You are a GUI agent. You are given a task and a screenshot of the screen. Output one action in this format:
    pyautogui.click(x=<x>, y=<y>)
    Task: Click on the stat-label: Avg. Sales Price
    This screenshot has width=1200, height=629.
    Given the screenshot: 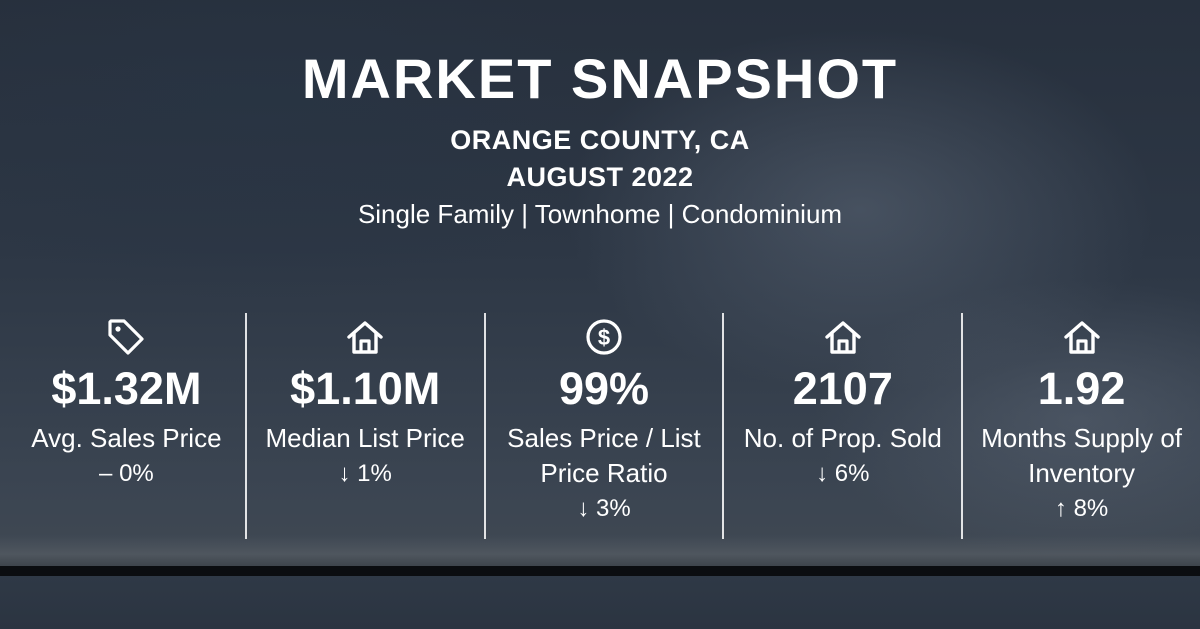 What is the action you would take?
    pyautogui.click(x=126, y=438)
    